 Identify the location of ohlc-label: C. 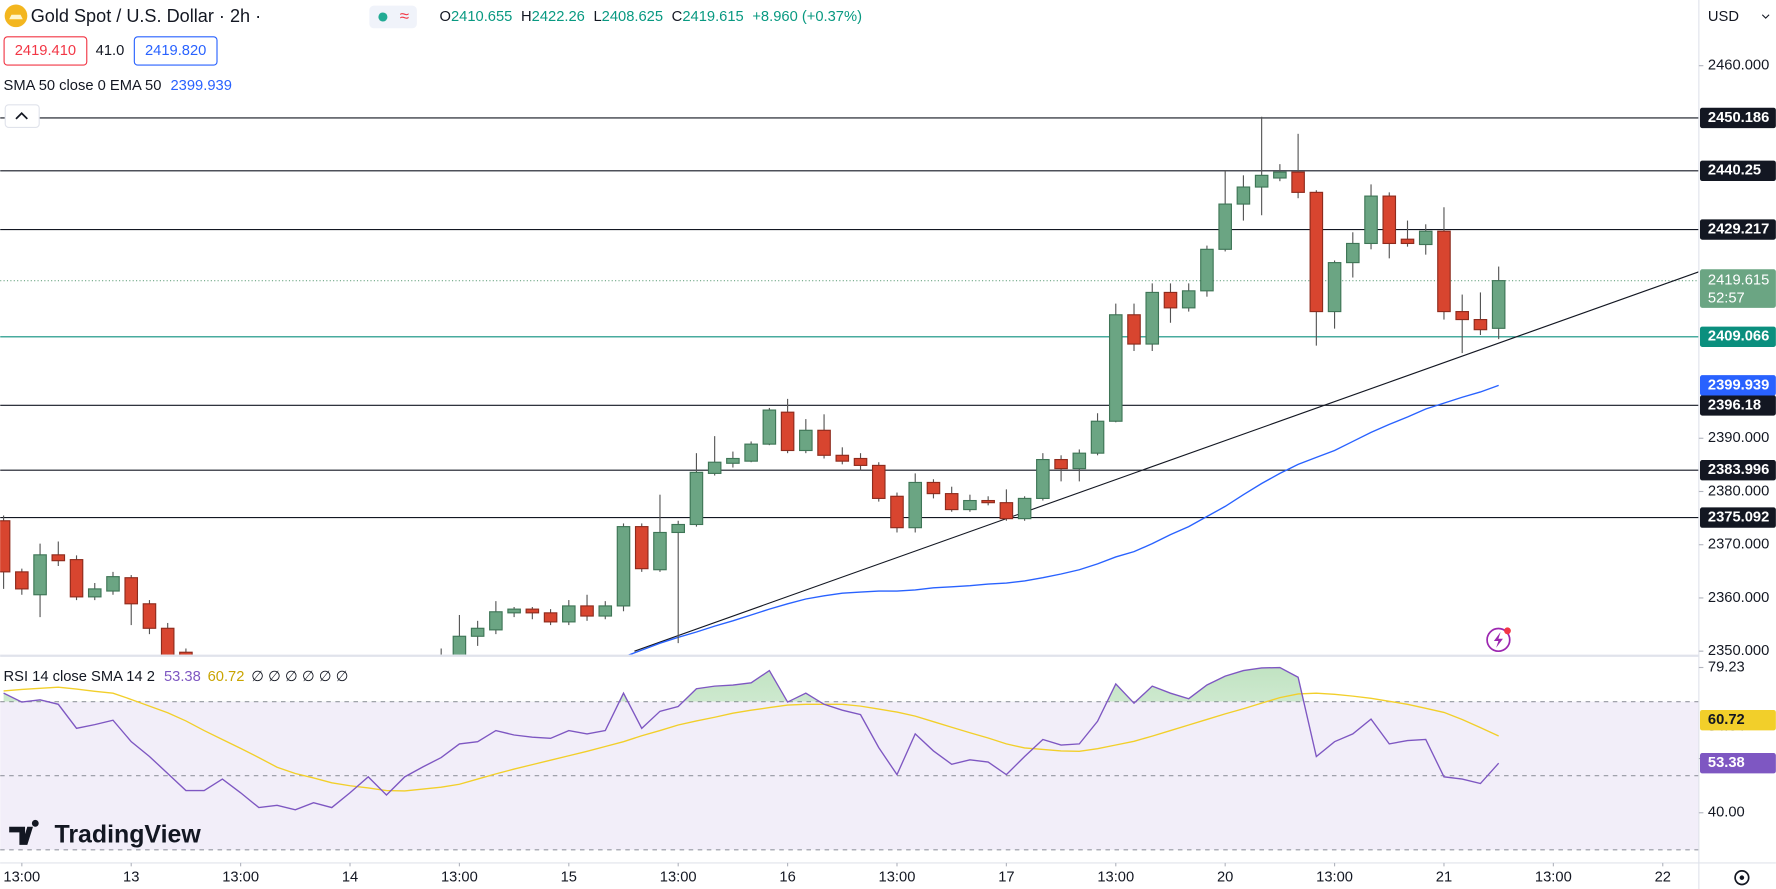
(677, 17).